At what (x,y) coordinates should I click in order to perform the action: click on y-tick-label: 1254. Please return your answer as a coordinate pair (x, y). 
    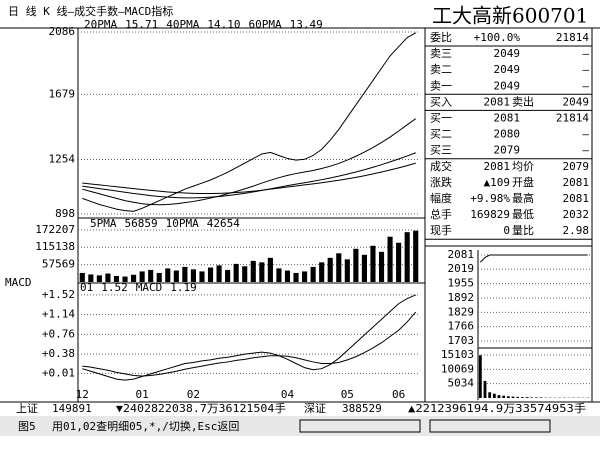
    Looking at the image, I should click on (62, 158).